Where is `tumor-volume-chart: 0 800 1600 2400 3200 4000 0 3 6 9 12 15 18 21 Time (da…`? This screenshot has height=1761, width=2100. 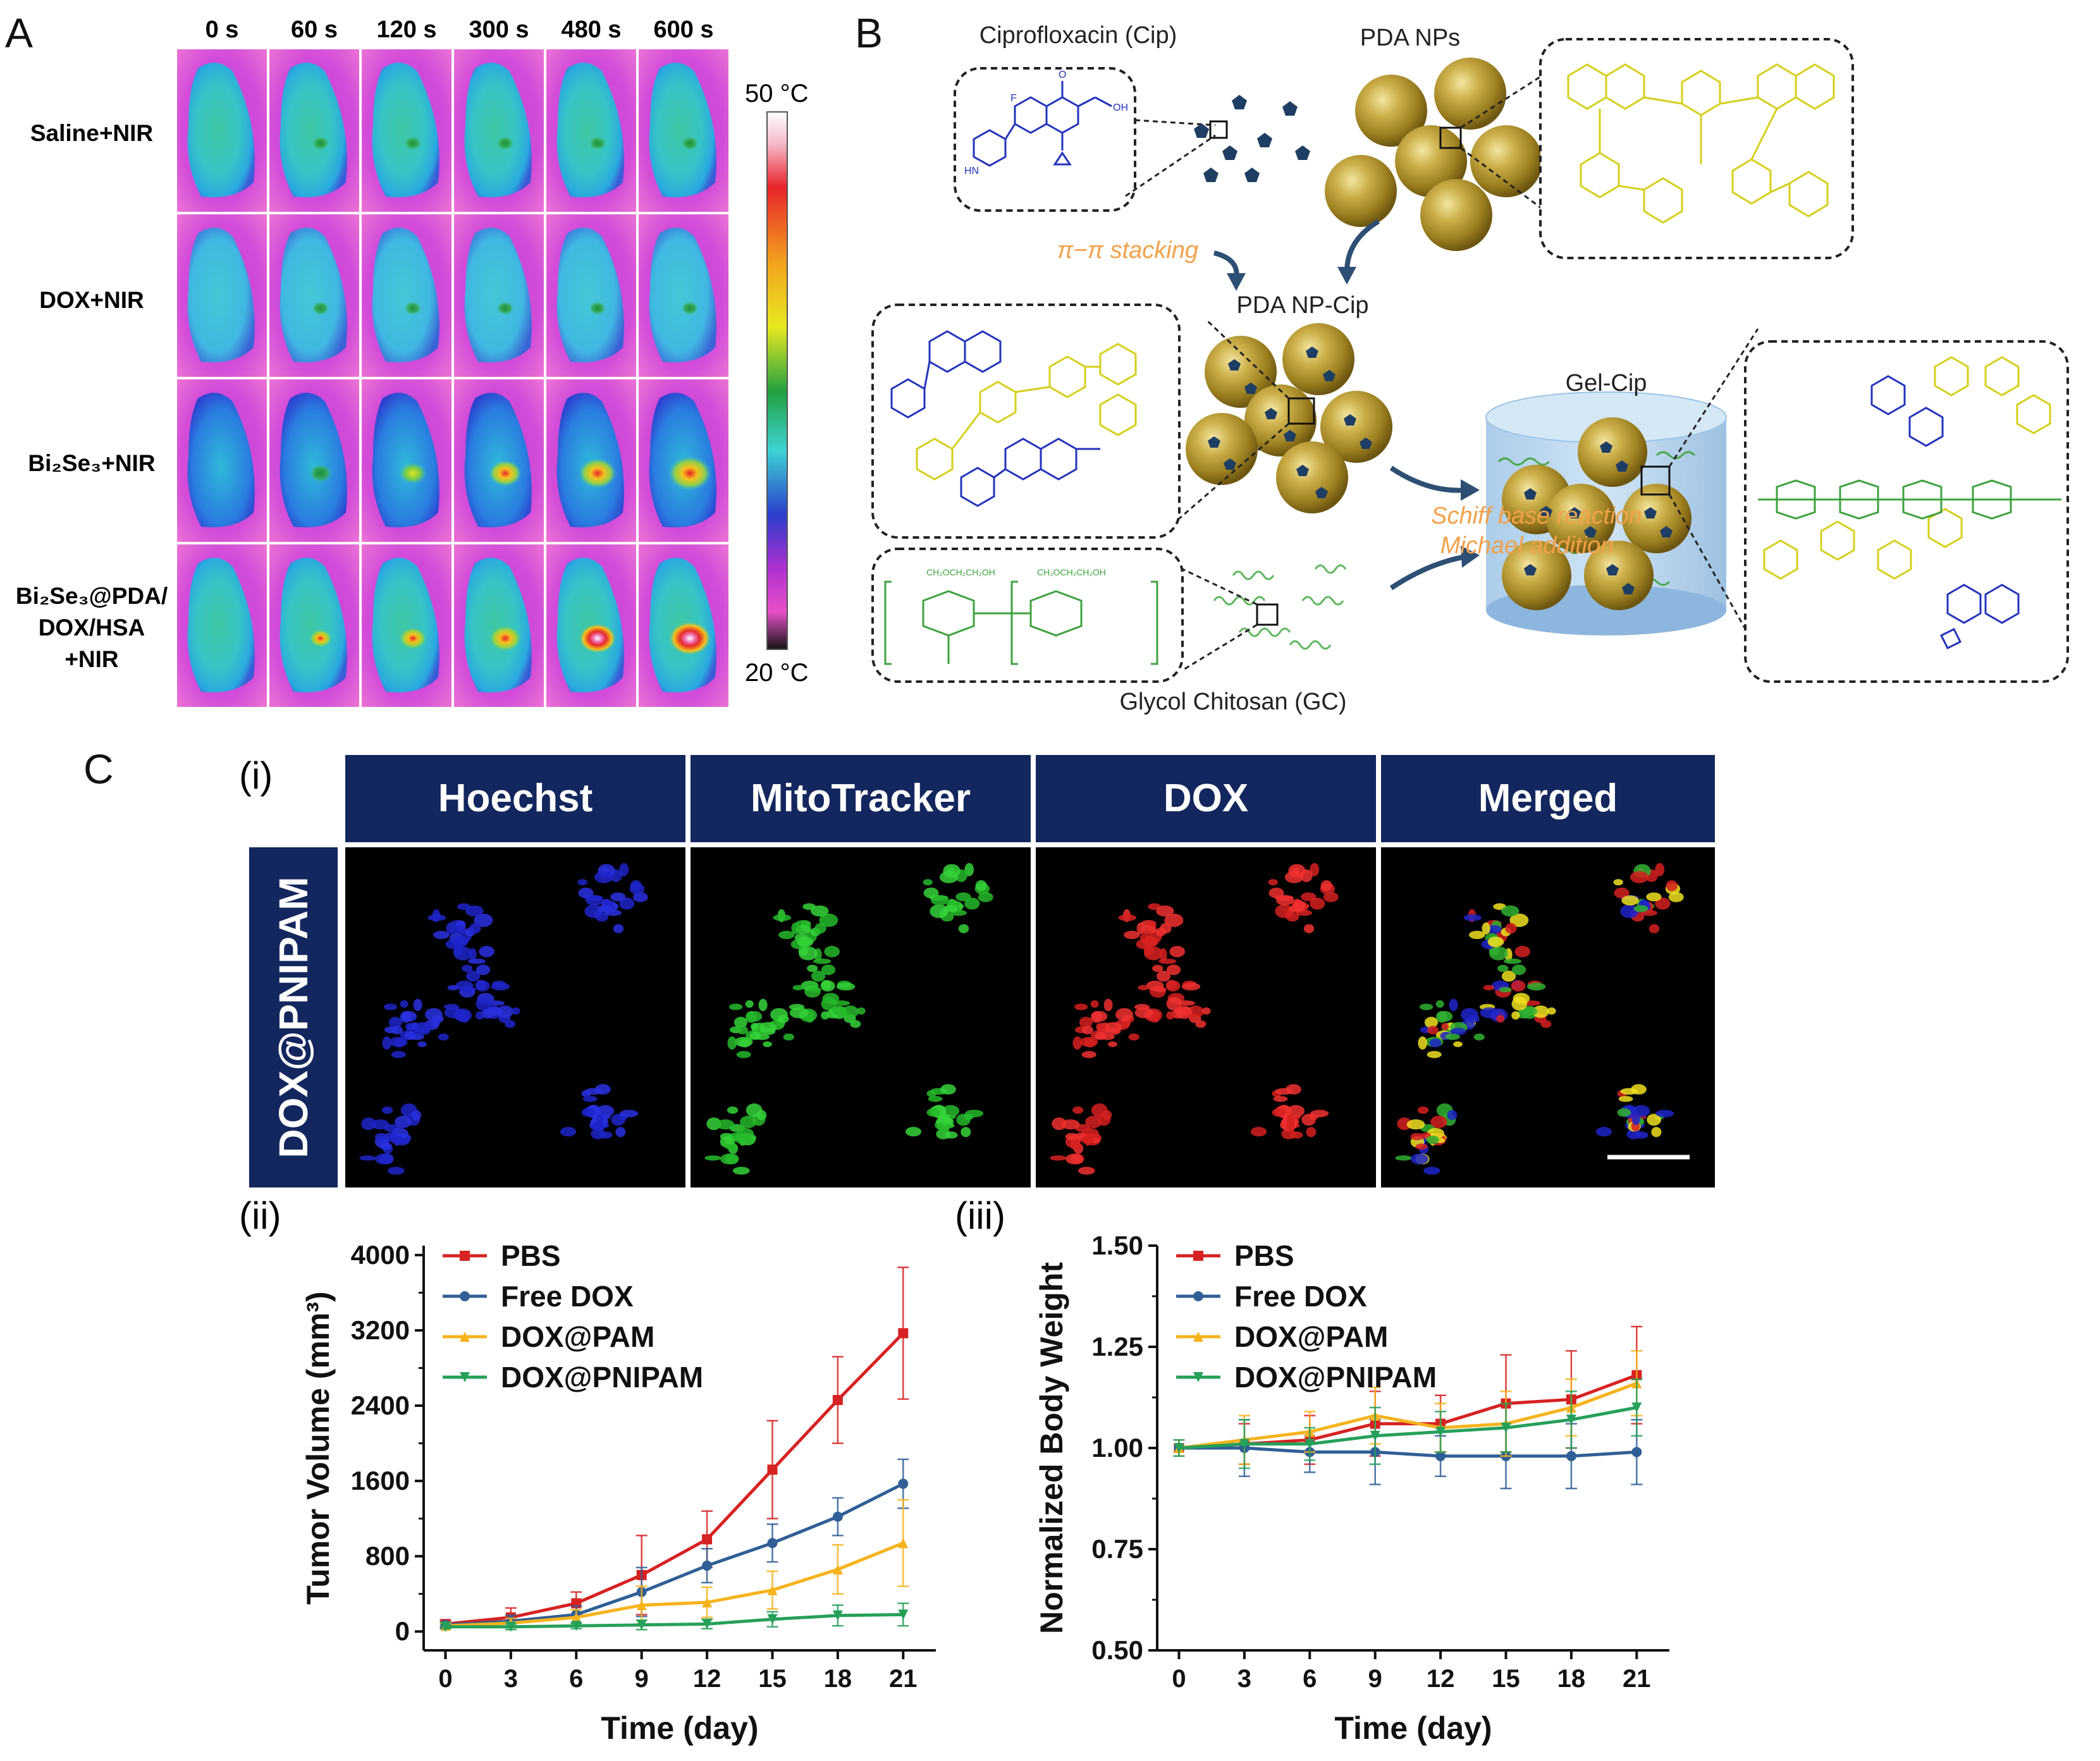
tumor-volume-chart: 0 800 1600 2400 3200 4000 0 3 6 9 12 15 18 21 Time (da… is located at coordinates (618, 1492).